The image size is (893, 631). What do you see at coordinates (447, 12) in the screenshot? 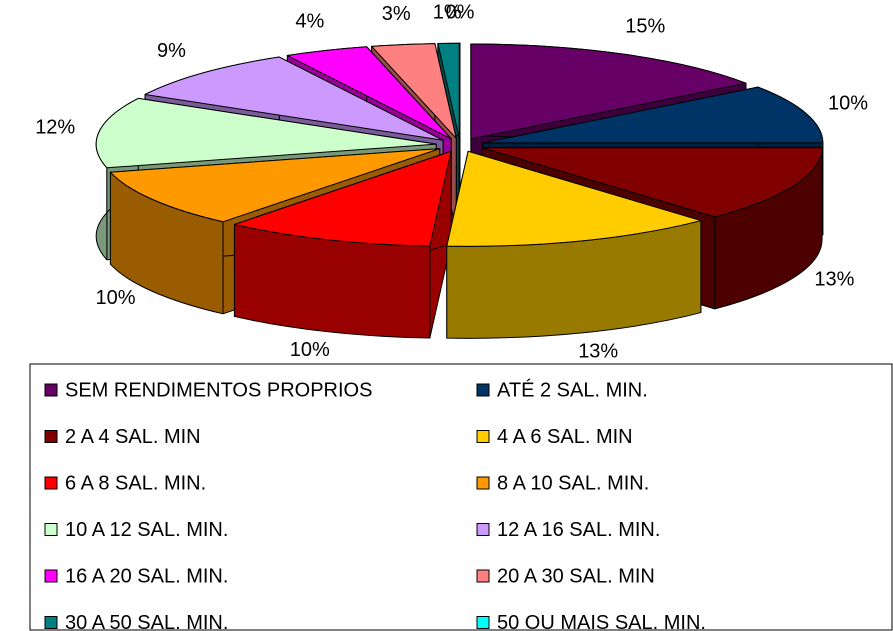
I see `data-label: 1%` at bounding box center [447, 12].